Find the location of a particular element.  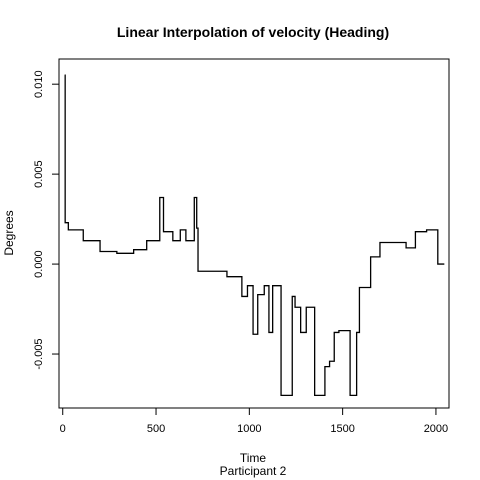

x-tick-label: 1500 is located at coordinates (342, 429).